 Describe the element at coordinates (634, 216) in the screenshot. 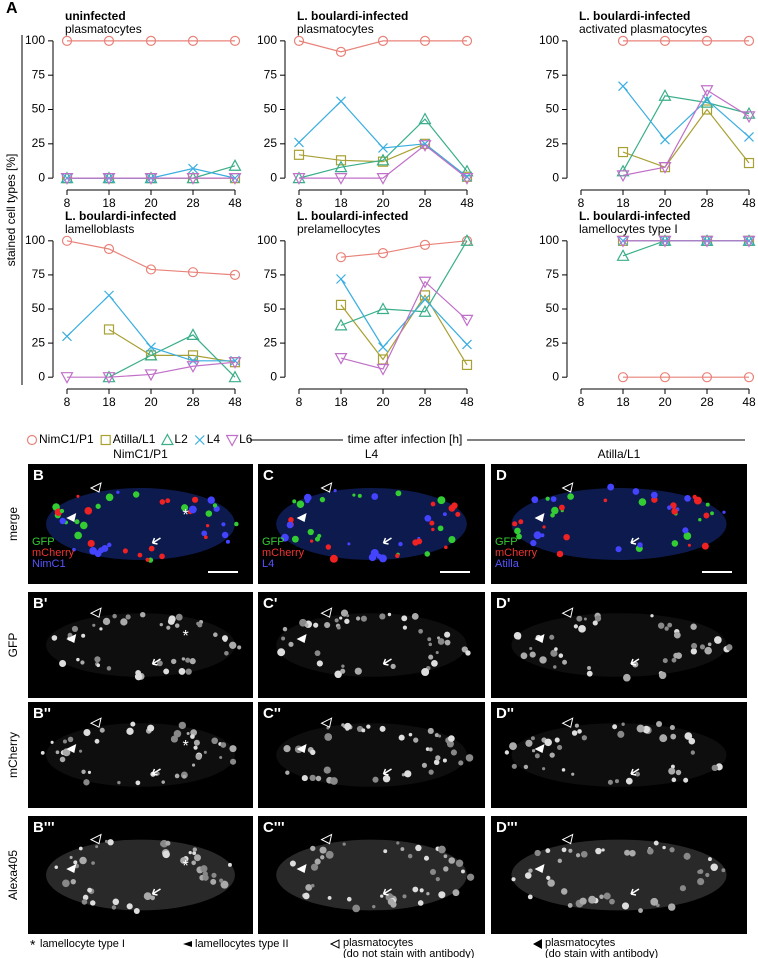

I see `chart-title: L. boulardi-infected` at that location.